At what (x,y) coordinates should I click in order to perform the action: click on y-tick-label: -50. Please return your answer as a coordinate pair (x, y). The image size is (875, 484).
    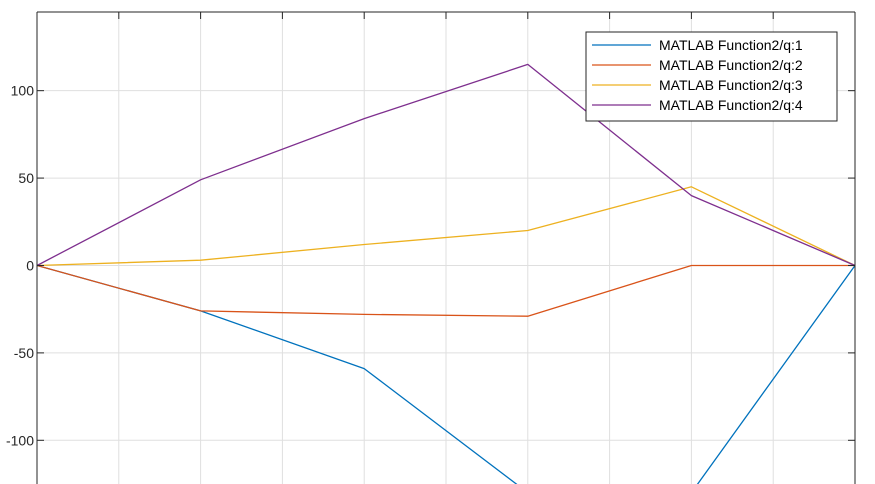
    Looking at the image, I should click on (24, 353).